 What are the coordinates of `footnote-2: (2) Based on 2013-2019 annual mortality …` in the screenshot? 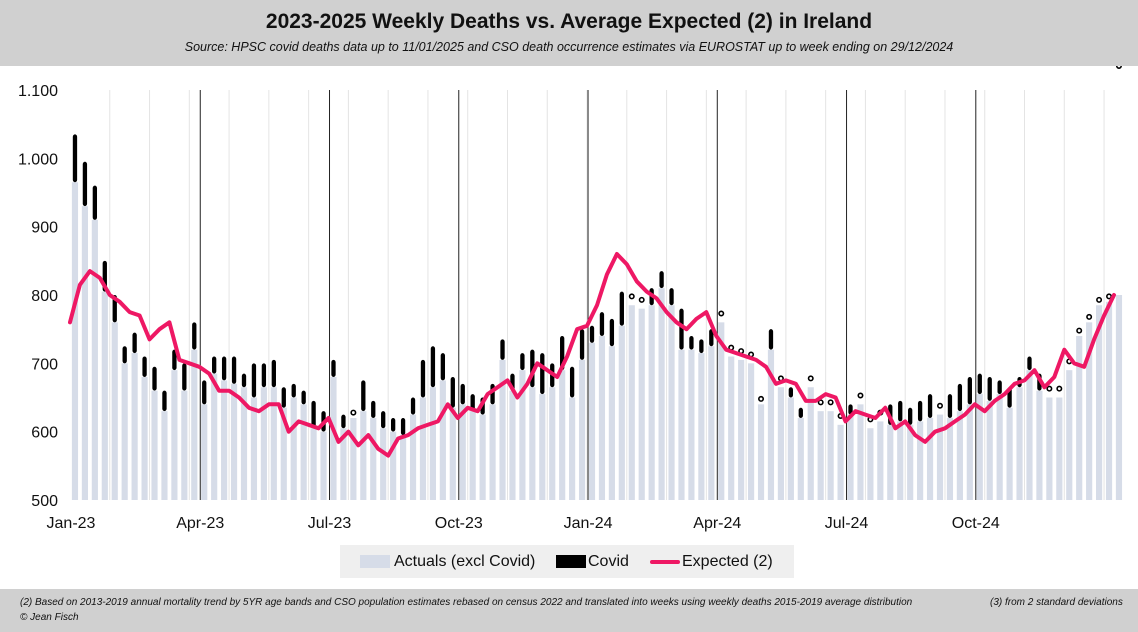 It's located at (466, 602).